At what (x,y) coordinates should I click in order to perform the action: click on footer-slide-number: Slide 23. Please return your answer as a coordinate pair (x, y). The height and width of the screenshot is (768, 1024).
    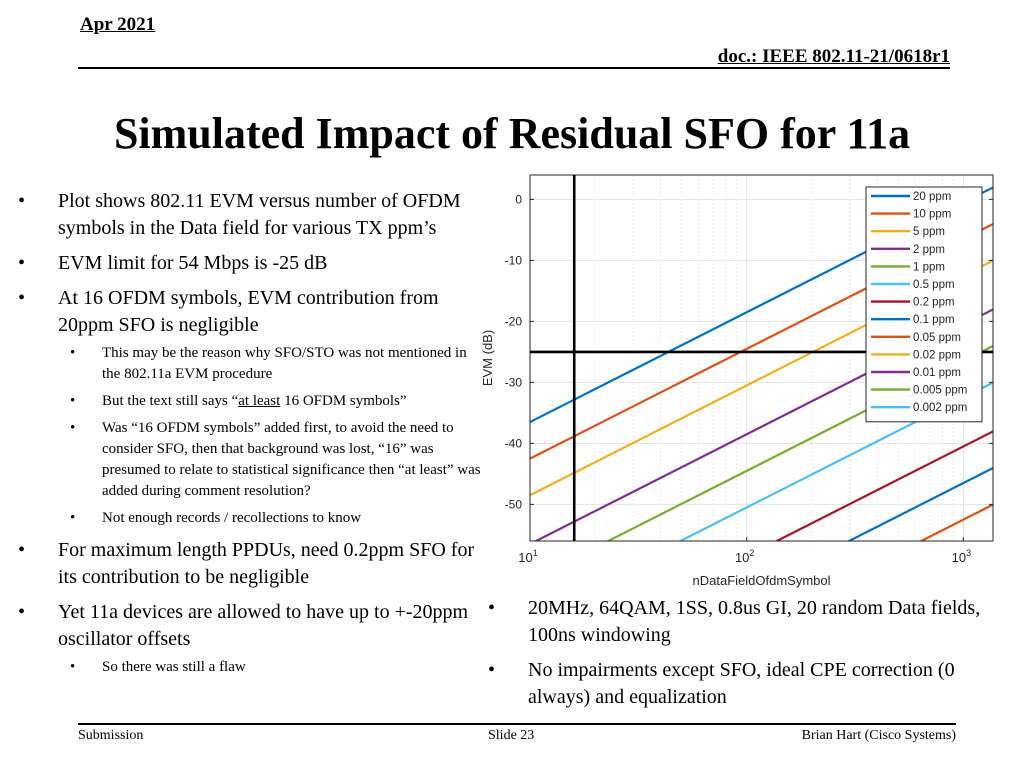
    Looking at the image, I should click on (511, 735).